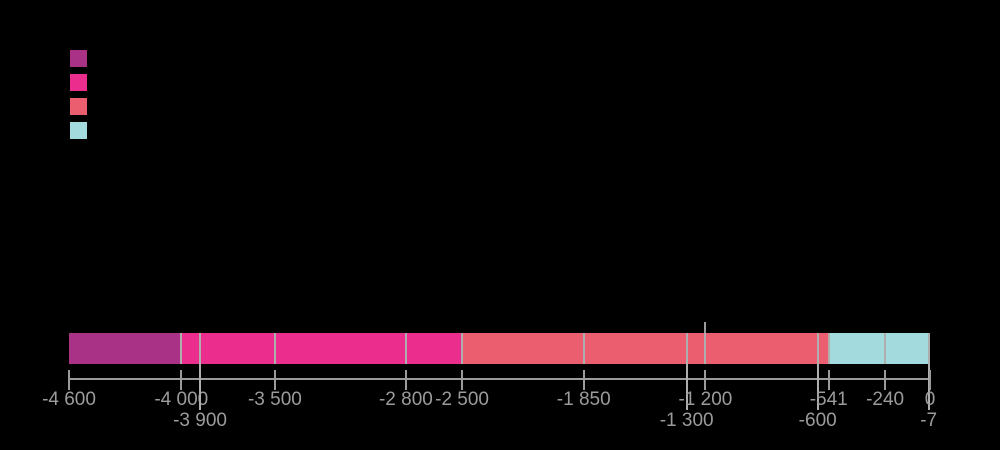  Describe the element at coordinates (69, 399) in the screenshot. I see `x-axis-tick-label: -4 600` at that location.